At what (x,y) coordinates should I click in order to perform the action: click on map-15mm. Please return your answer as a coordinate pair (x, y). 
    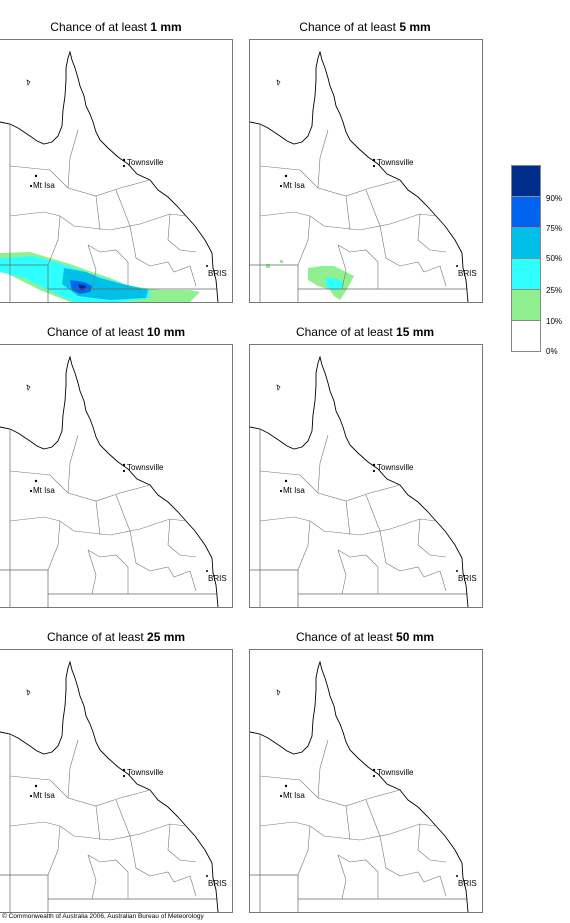
    Looking at the image, I should click on (359, 481).